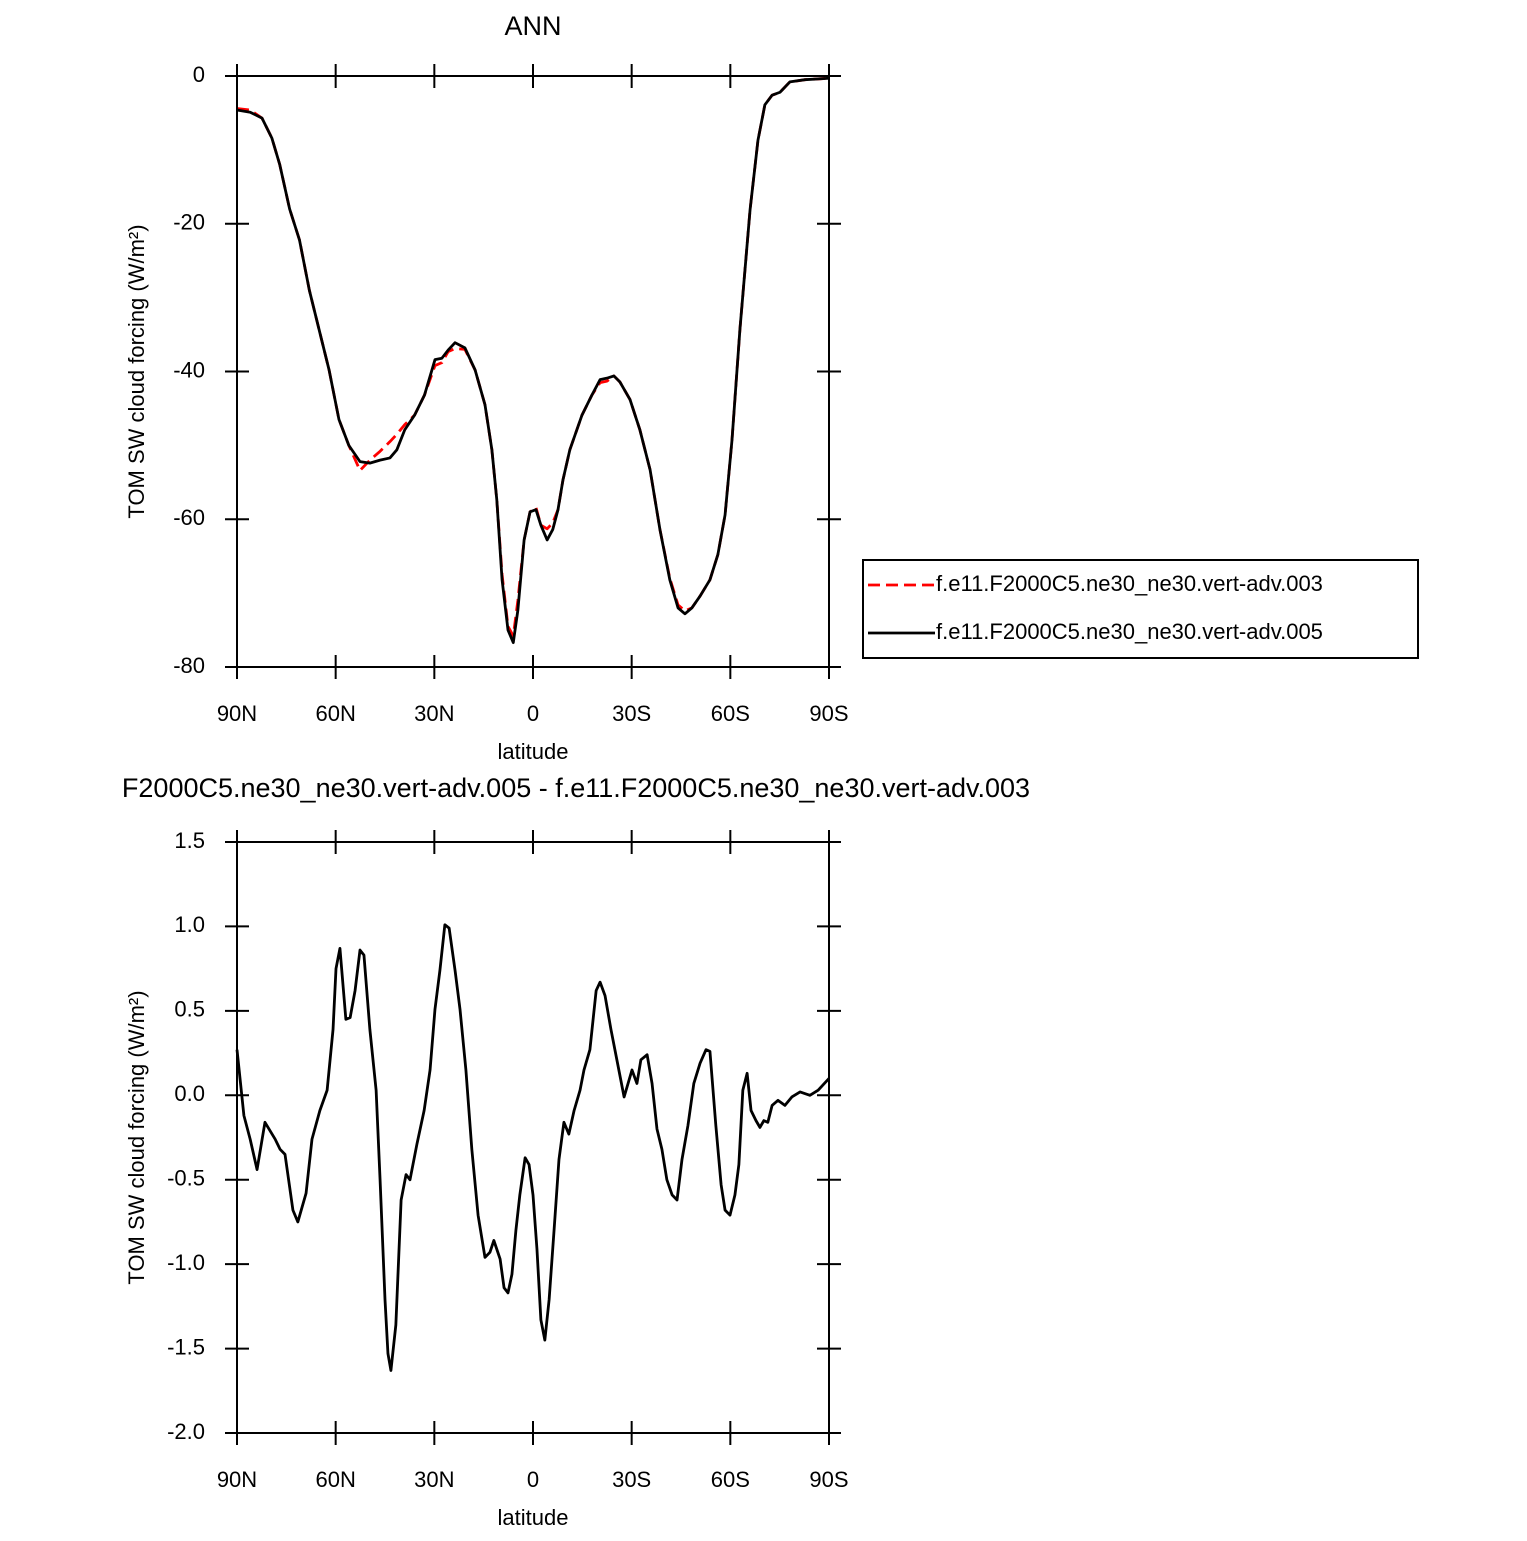  I want to click on y-tick-label: 0.0, so click(189, 1093).